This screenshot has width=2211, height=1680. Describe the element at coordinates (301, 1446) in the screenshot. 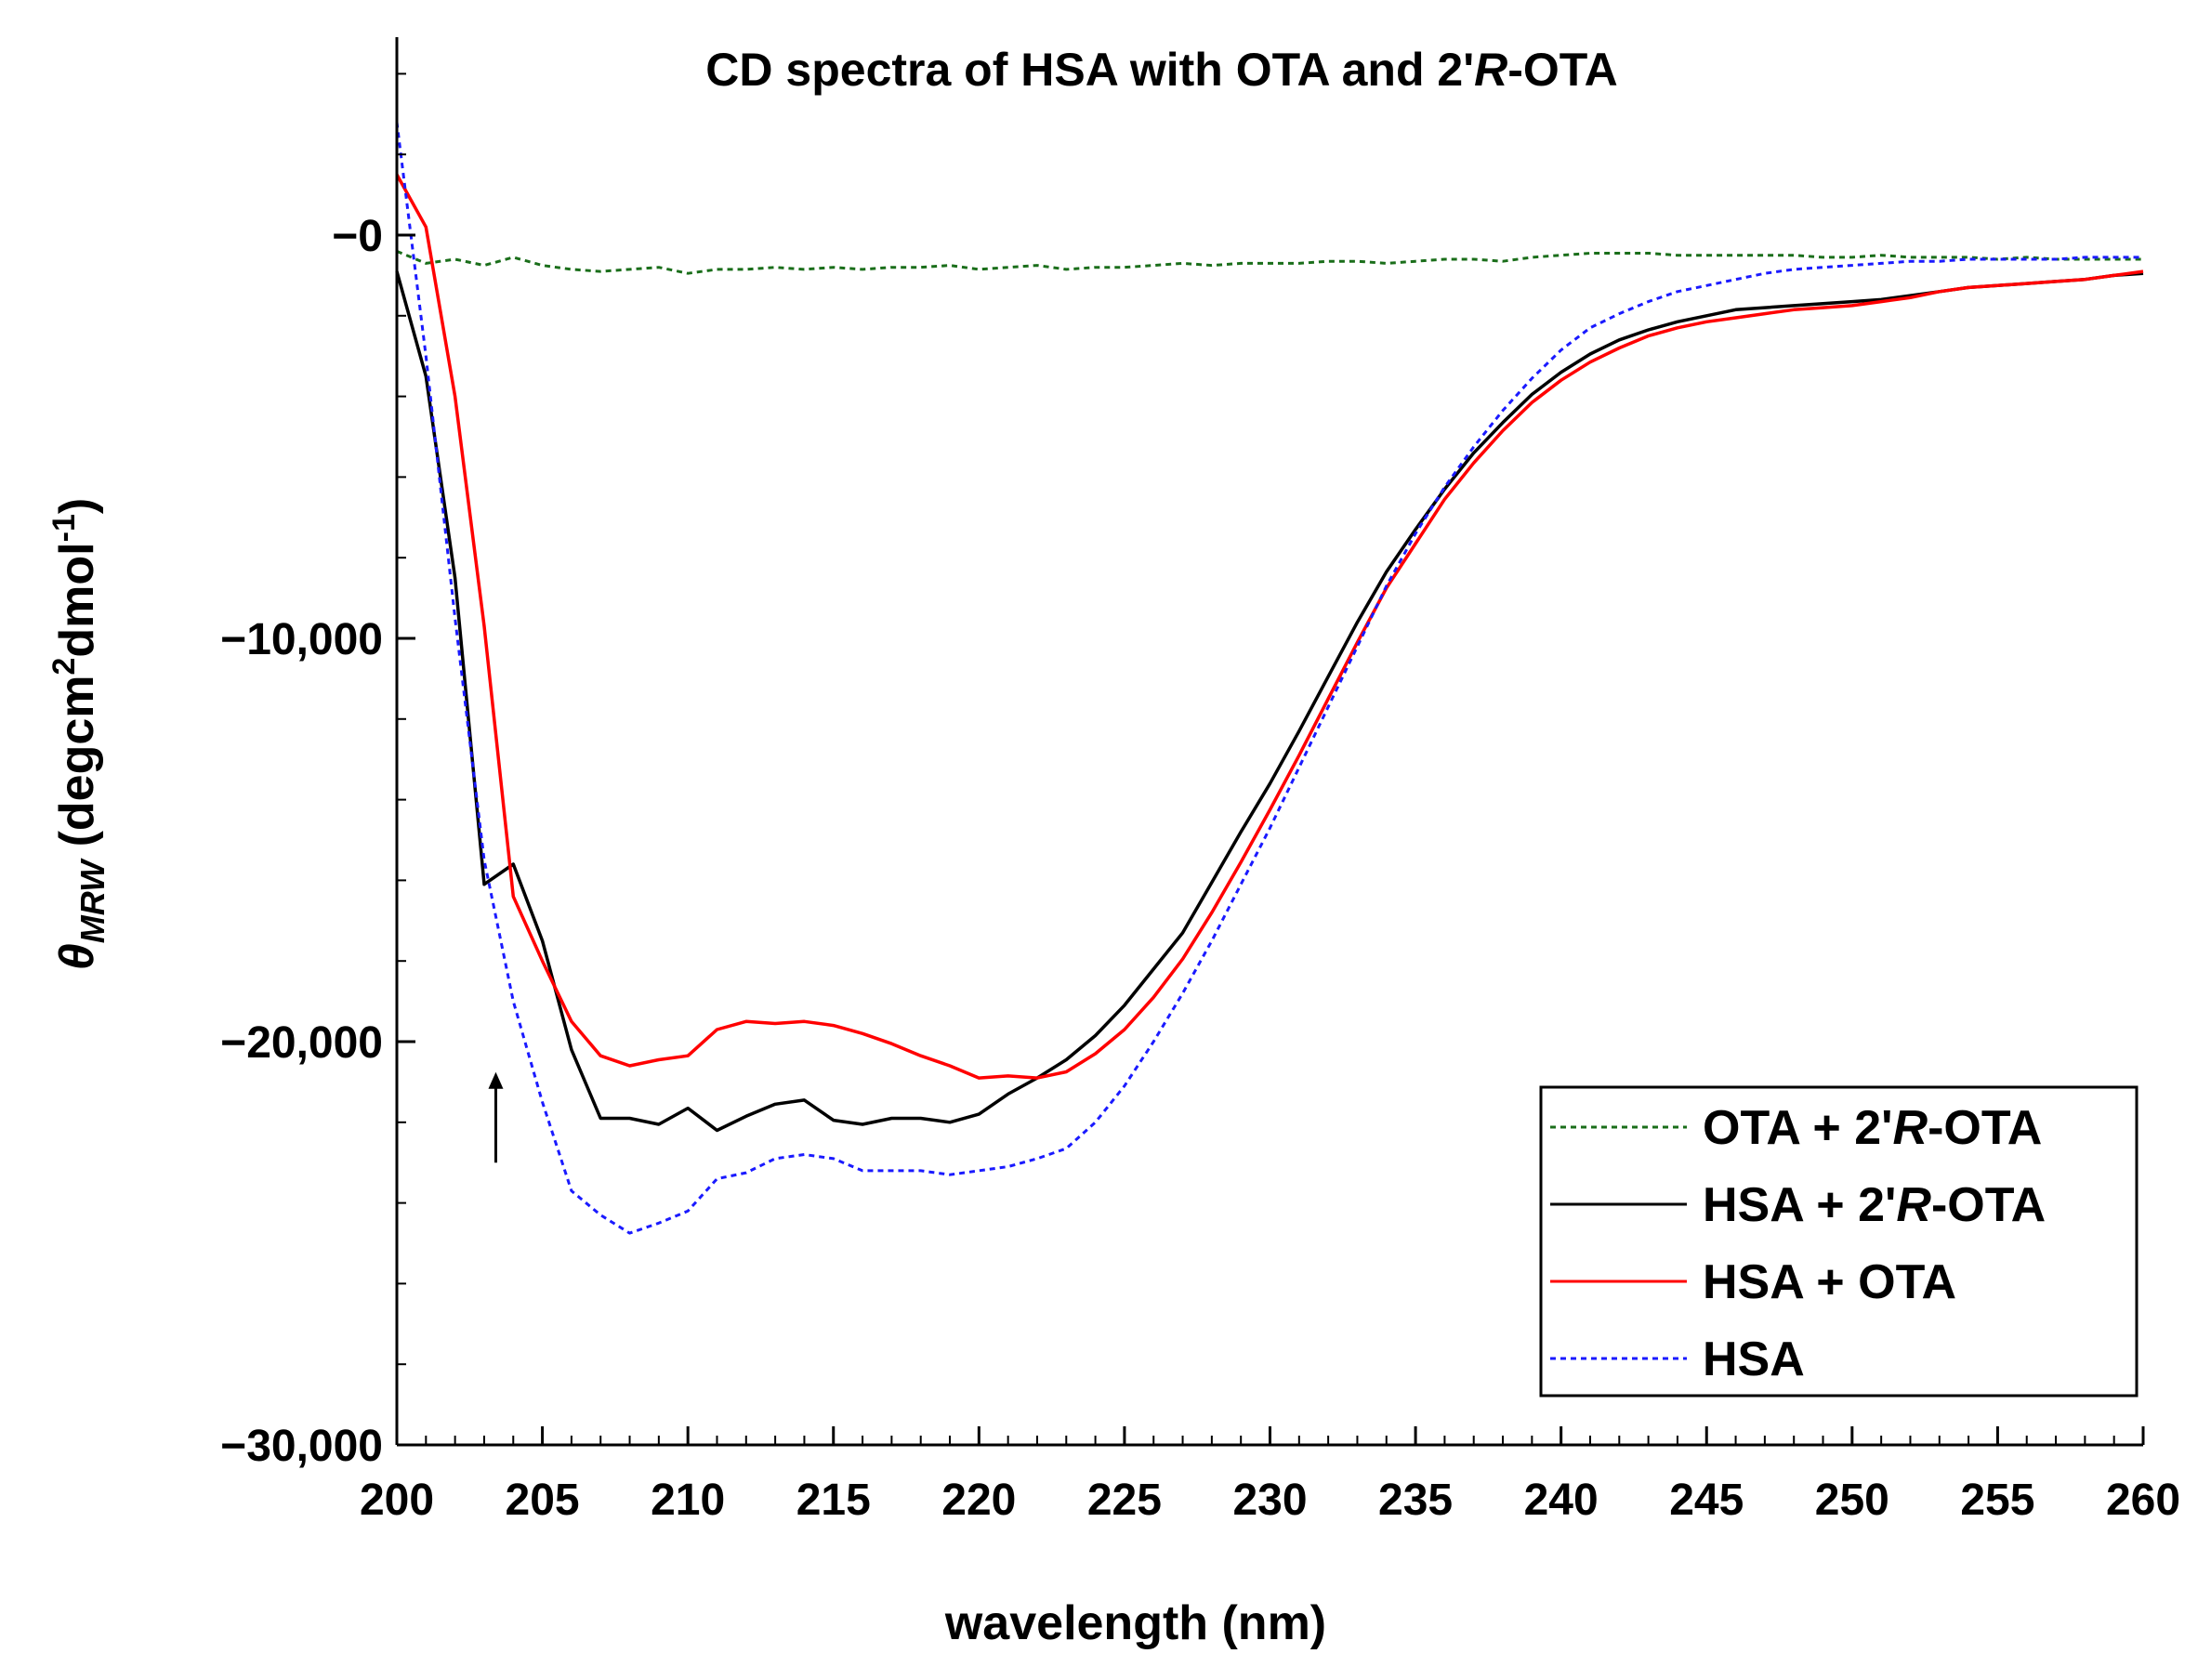

I see `y-tick-label: −30,000` at that location.